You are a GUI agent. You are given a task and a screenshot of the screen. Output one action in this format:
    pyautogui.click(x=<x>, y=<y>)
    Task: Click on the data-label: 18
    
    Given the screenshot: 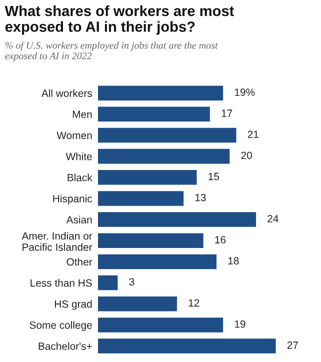 What is the action you would take?
    pyautogui.click(x=233, y=261)
    